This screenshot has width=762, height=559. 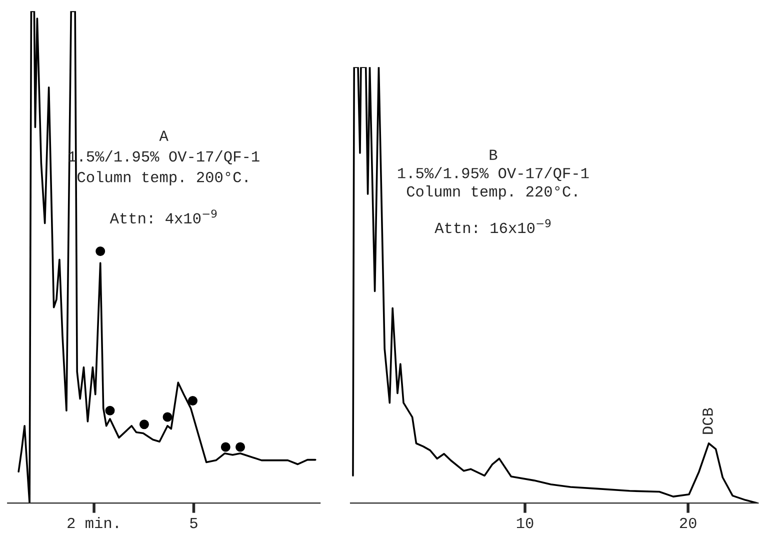 What do you see at coordinates (163, 178) in the screenshot?
I see `annotation: Column temp. 200°C.` at bounding box center [163, 178].